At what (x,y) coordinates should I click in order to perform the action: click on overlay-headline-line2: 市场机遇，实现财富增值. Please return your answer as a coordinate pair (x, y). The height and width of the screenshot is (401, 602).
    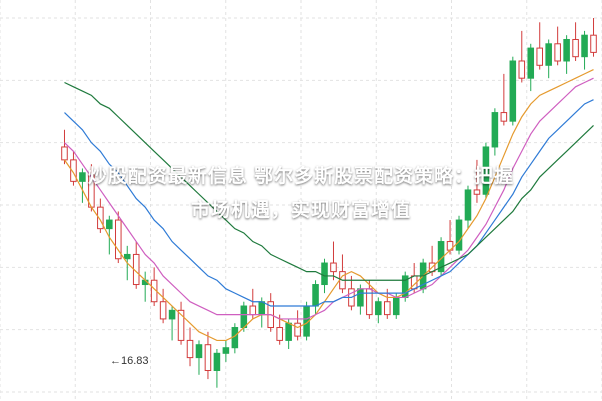
    Looking at the image, I should click on (300, 210).